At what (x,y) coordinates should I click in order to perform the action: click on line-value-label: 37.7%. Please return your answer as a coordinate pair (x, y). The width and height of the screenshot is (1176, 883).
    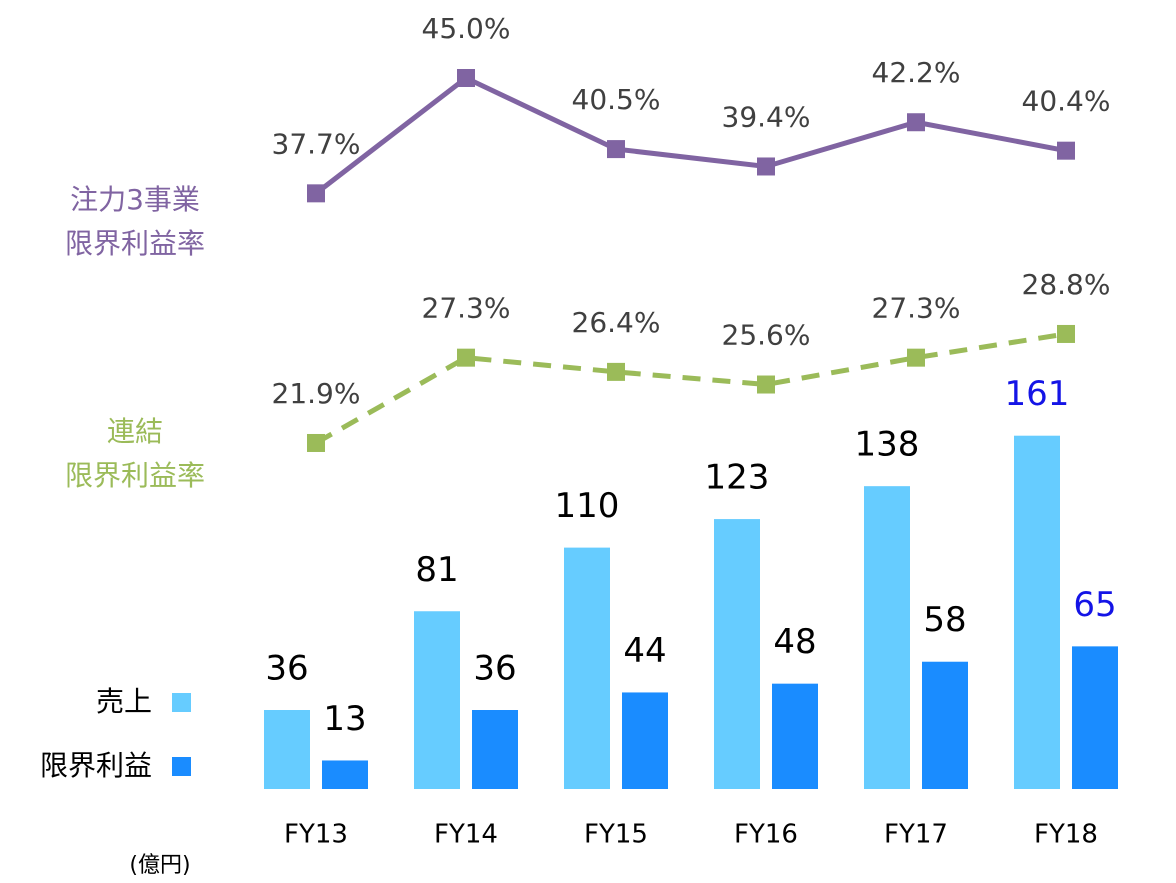
    Looking at the image, I should click on (316, 143).